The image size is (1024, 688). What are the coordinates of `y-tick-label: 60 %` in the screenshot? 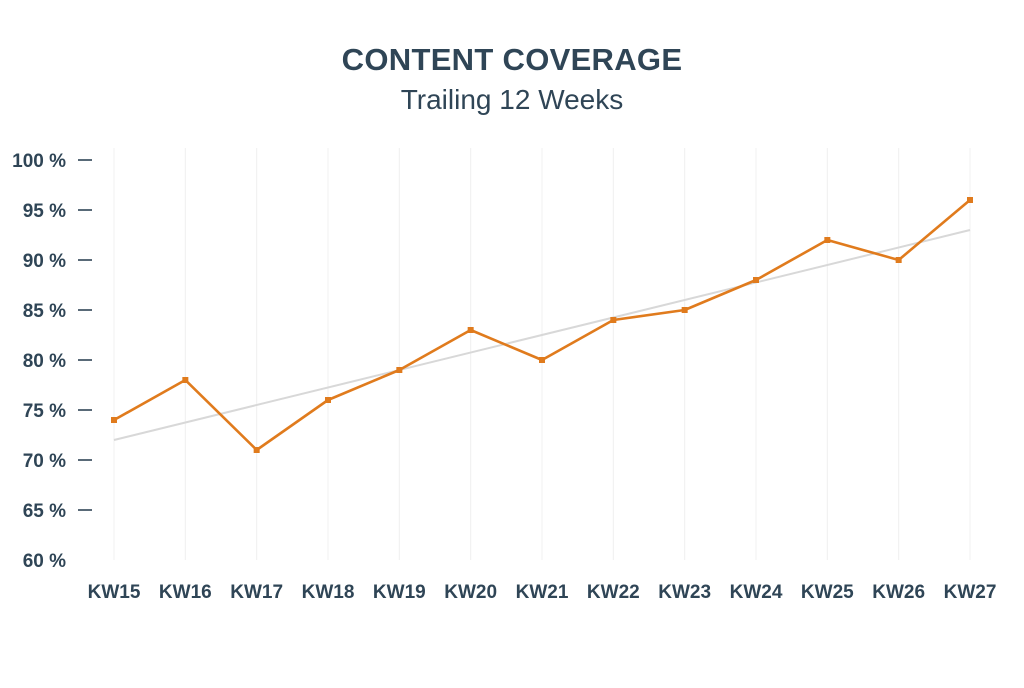 It's located at (44, 561).